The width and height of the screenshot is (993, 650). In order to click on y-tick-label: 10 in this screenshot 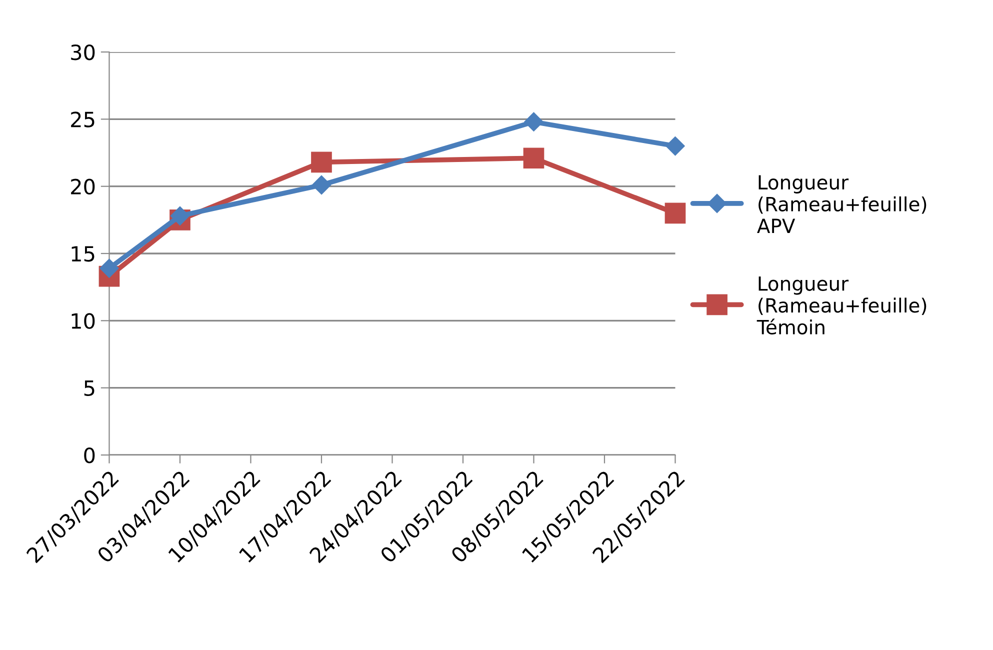, I will do `click(83, 321)`.